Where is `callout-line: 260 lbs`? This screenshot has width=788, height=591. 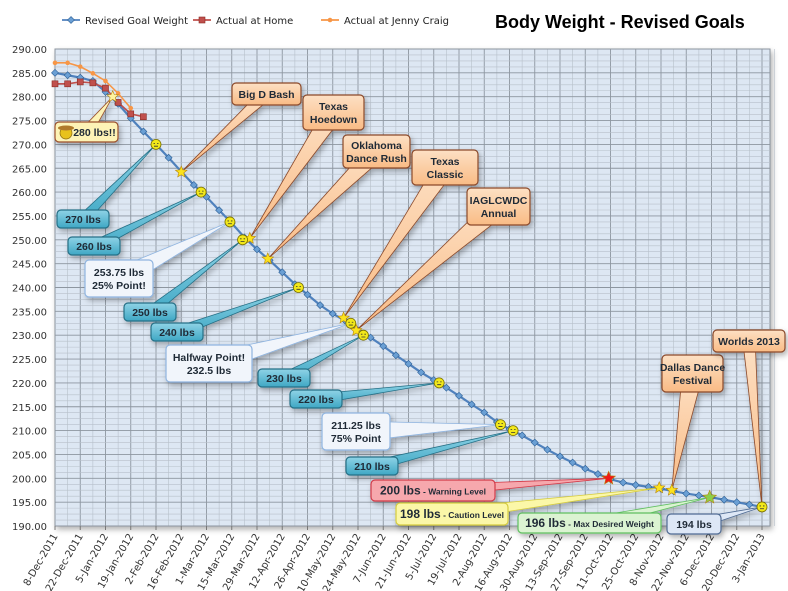 callout-line: 260 lbs is located at coordinates (94, 247).